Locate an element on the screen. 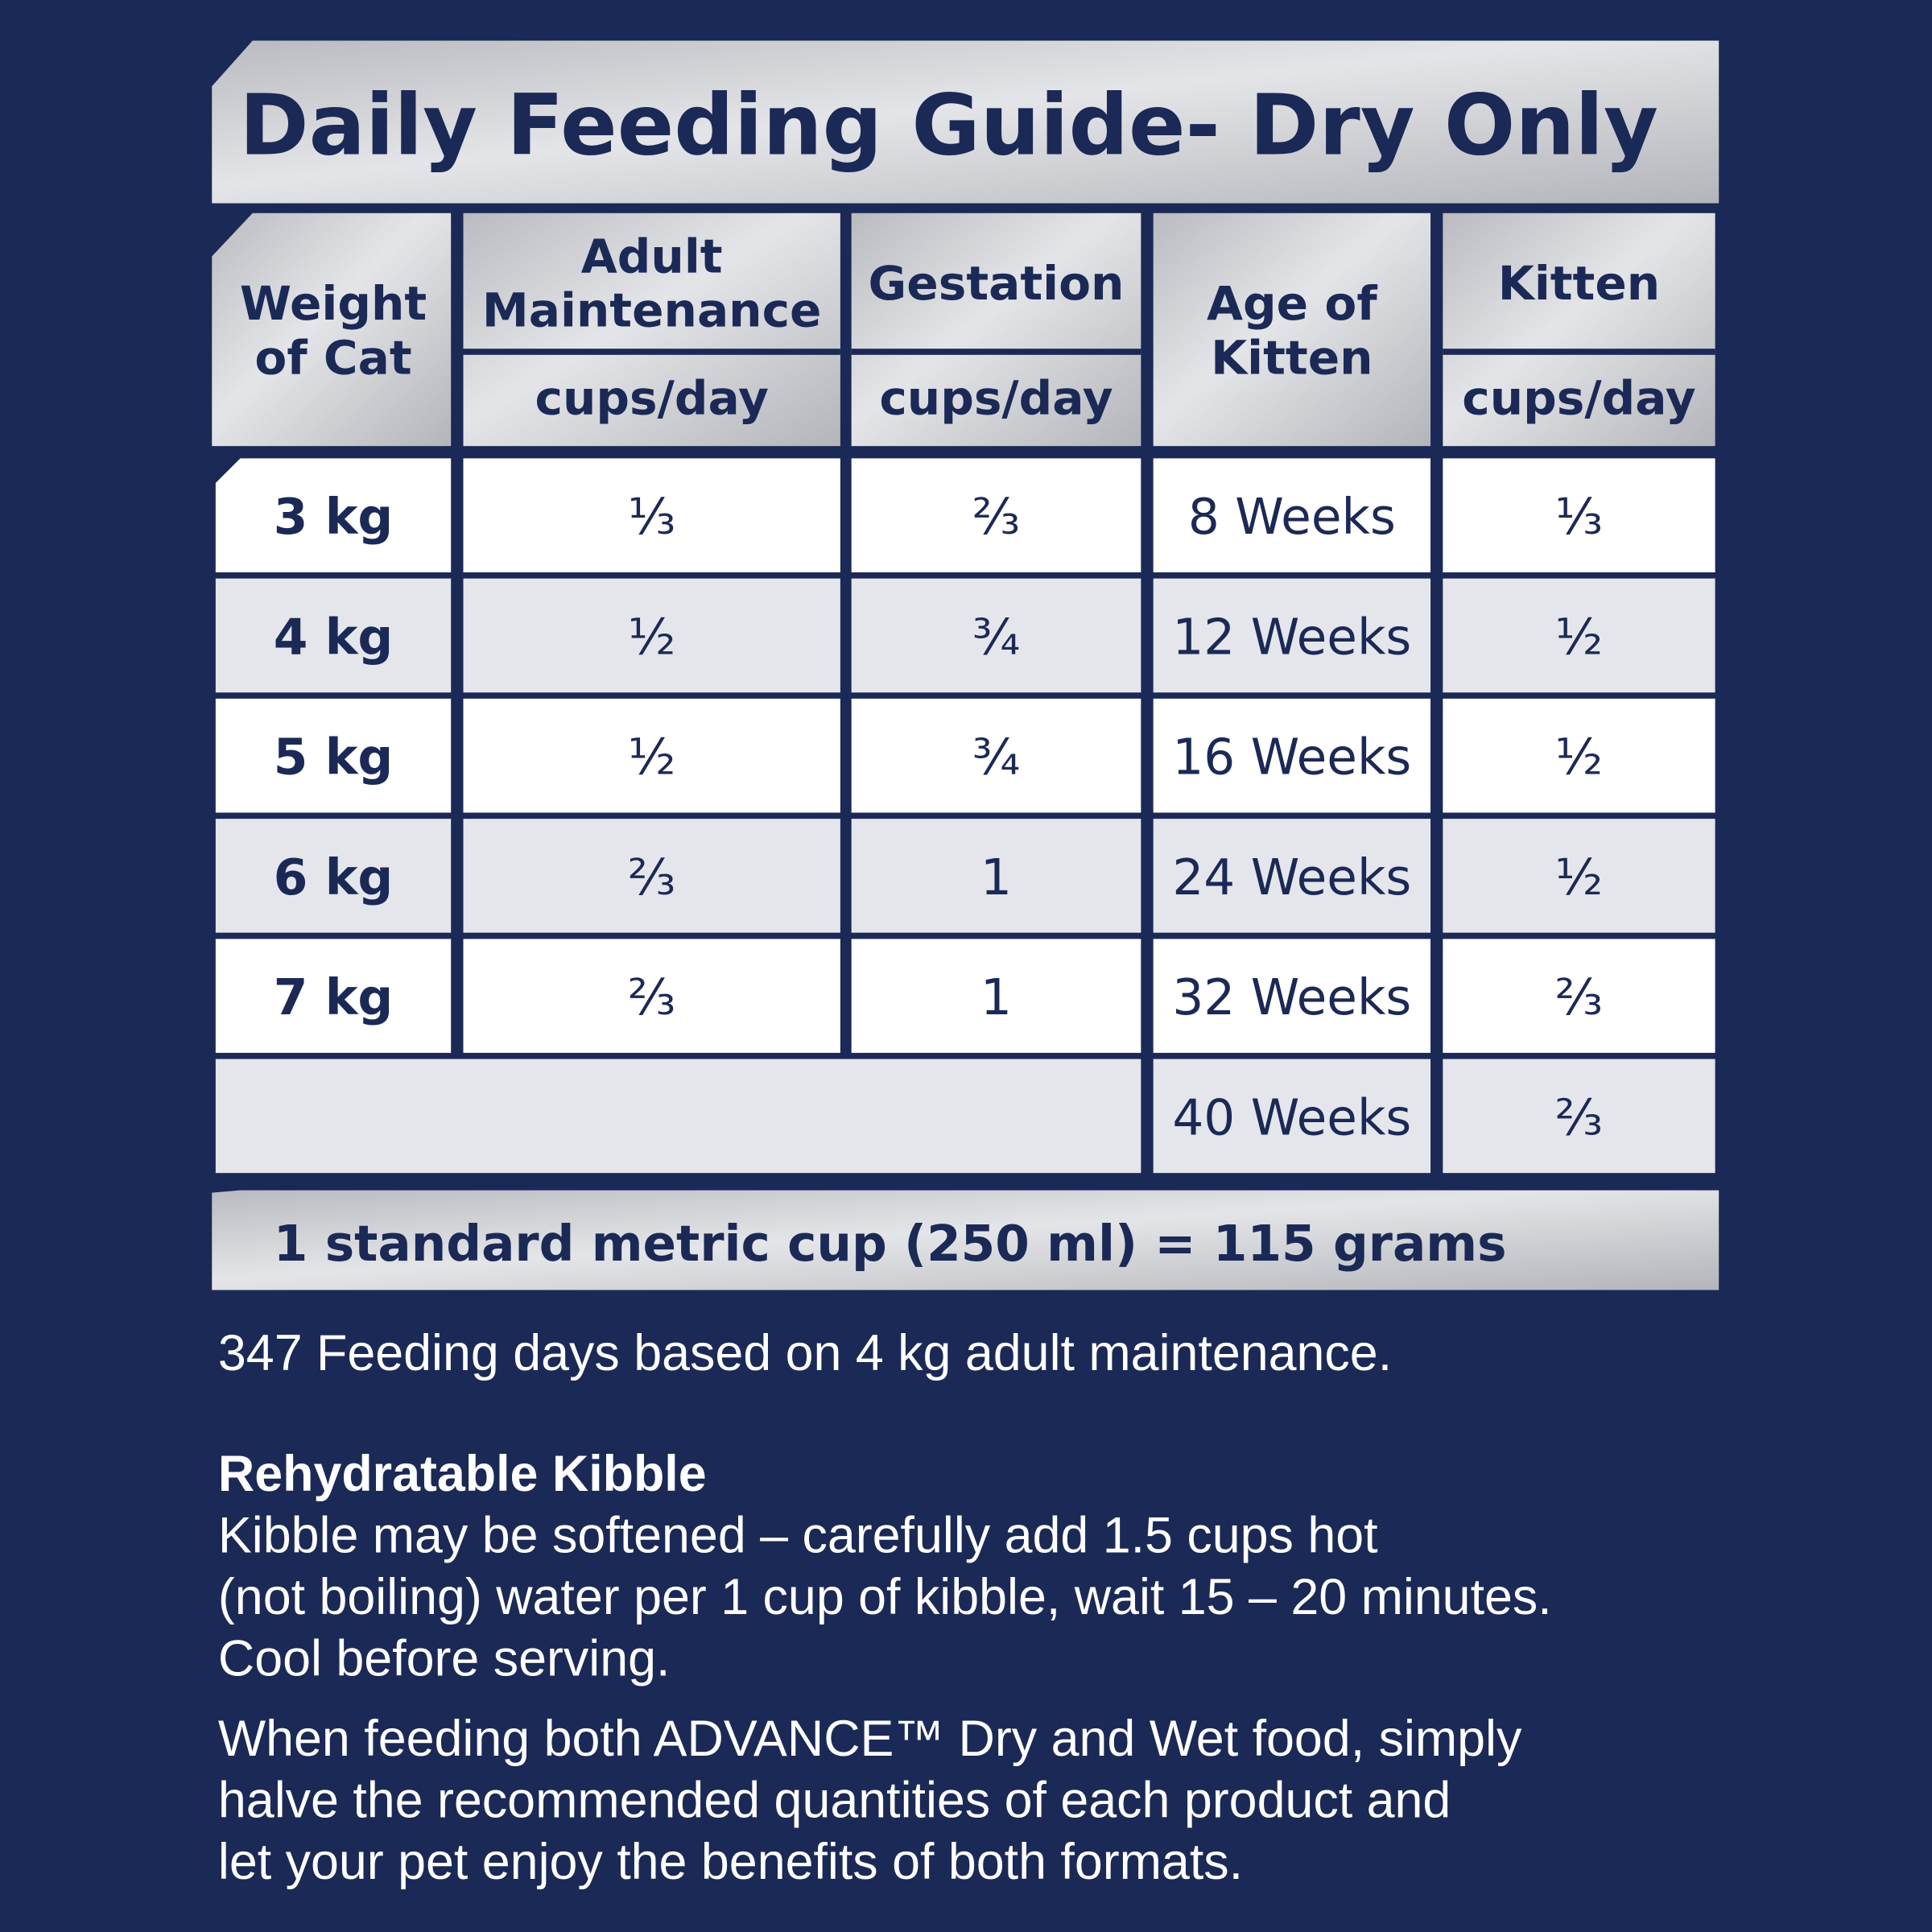 This screenshot has height=1932, width=1932. column-header: Gestation is located at coordinates (997, 283).